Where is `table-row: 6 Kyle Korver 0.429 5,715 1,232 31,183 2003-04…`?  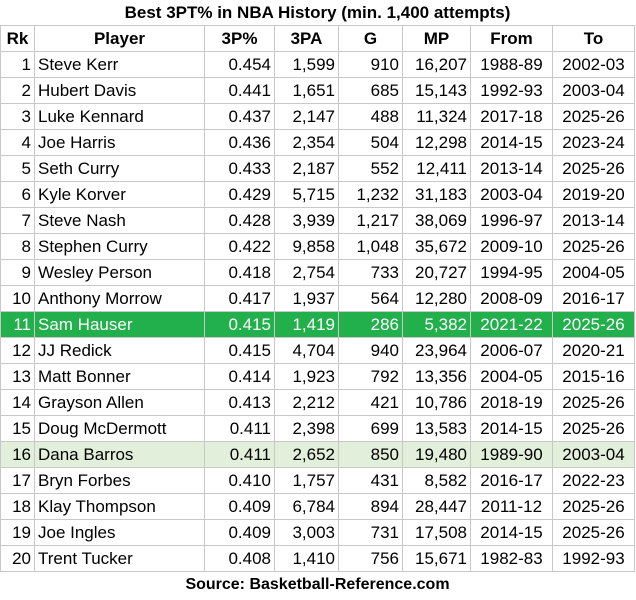 table-row: 6 Kyle Korver 0.429 5,715 1,232 31,183 2003-04… is located at coordinates (317, 194).